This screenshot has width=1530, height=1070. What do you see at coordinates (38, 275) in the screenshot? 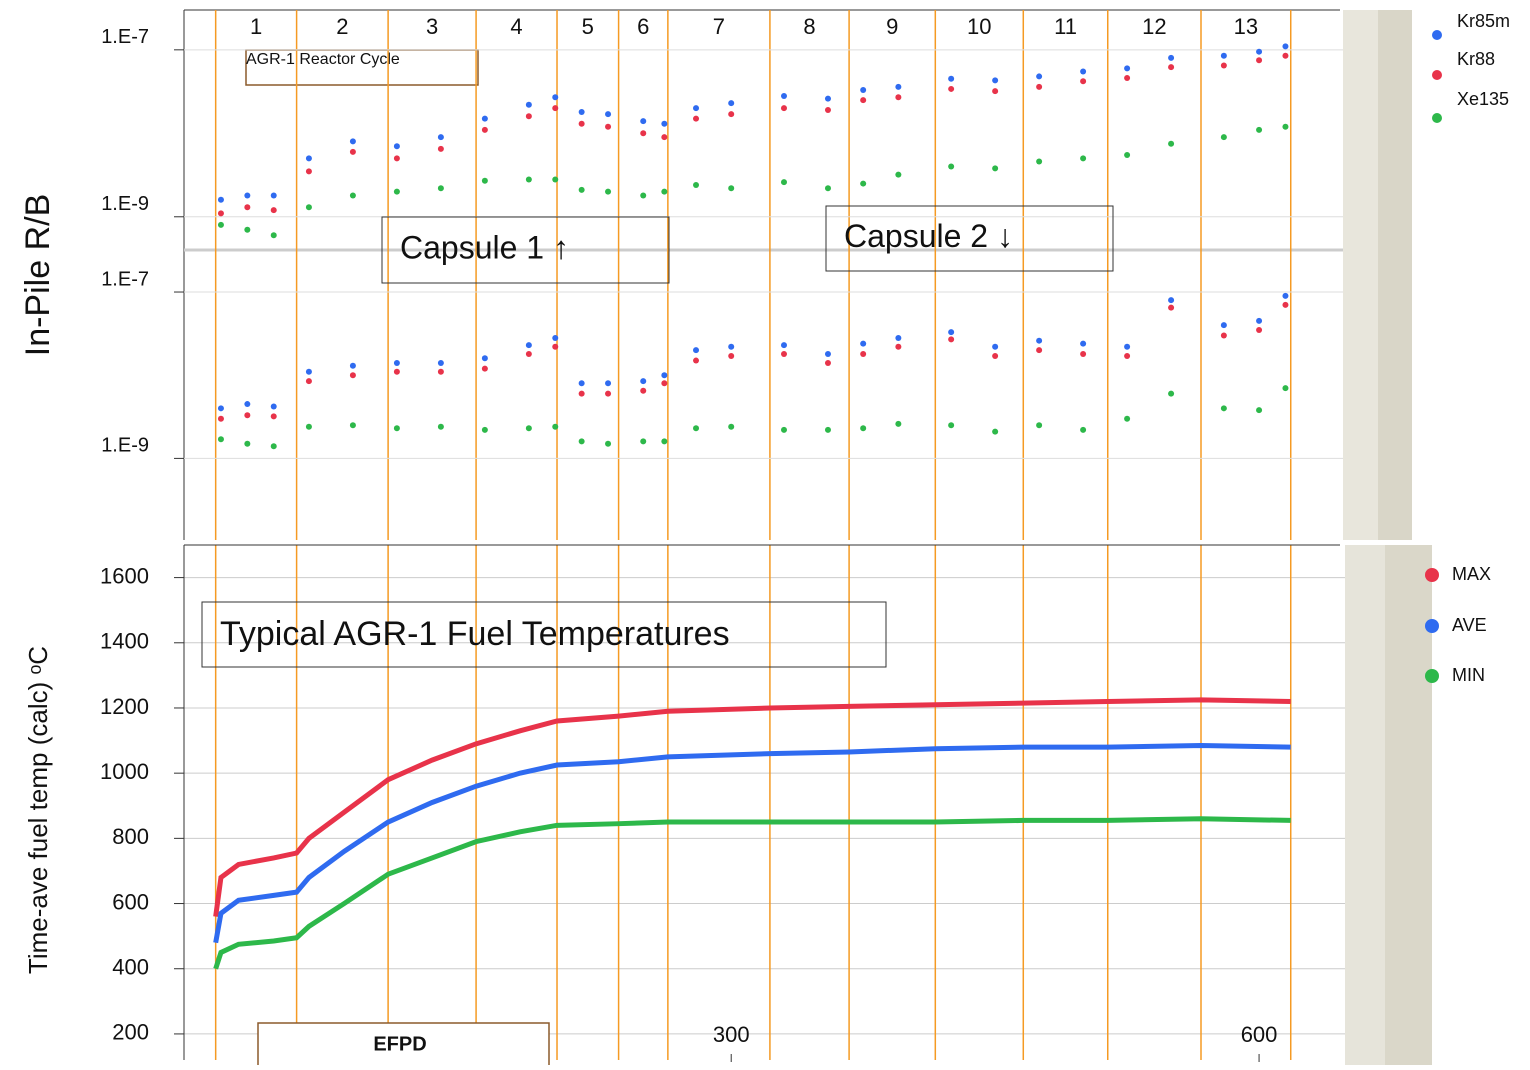
I see `y-axis-label: In-Pile R/B` at bounding box center [38, 275].